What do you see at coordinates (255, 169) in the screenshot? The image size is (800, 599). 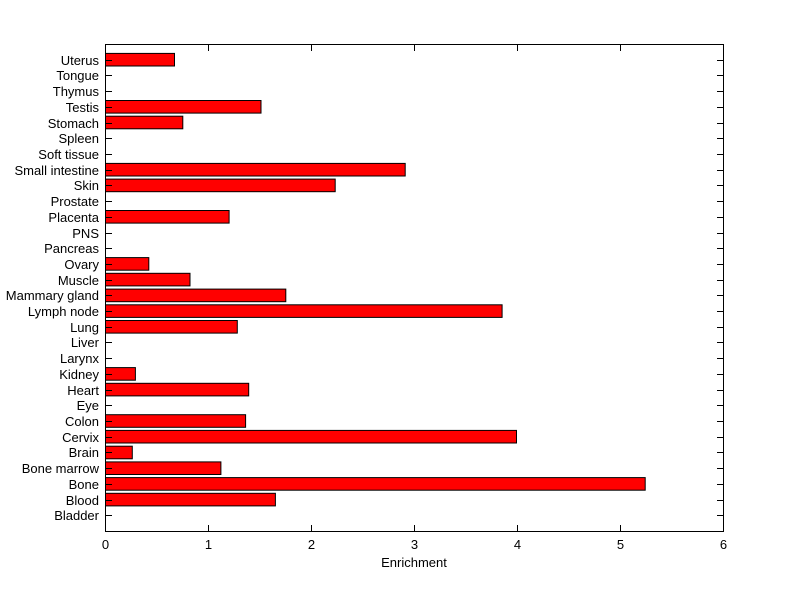 I see `bar-small-intestine` at bounding box center [255, 169].